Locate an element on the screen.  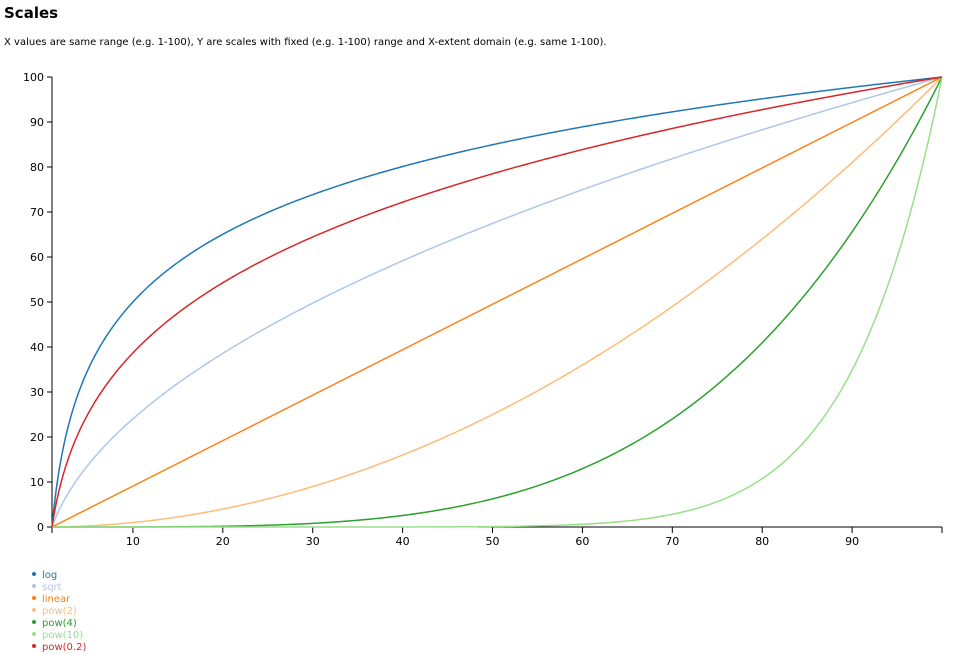
y-tick-label: 20 is located at coordinates (37, 437).